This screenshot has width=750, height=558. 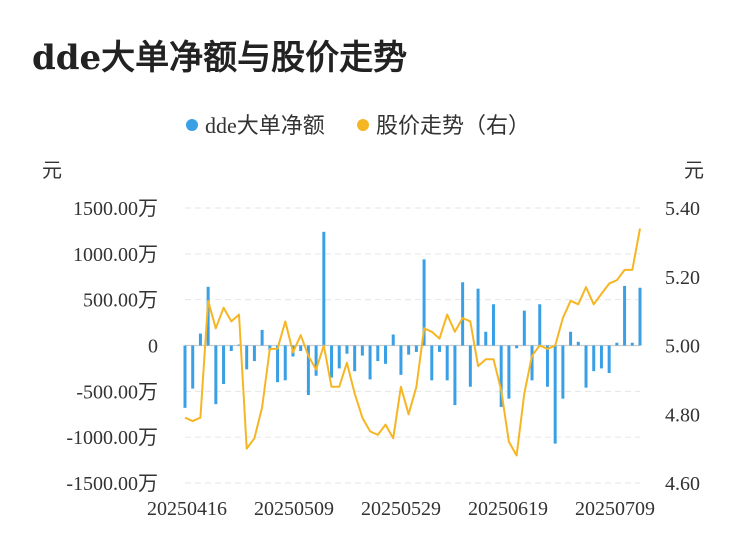 I want to click on x-tick-label: 20250509, so click(x=294, y=509).